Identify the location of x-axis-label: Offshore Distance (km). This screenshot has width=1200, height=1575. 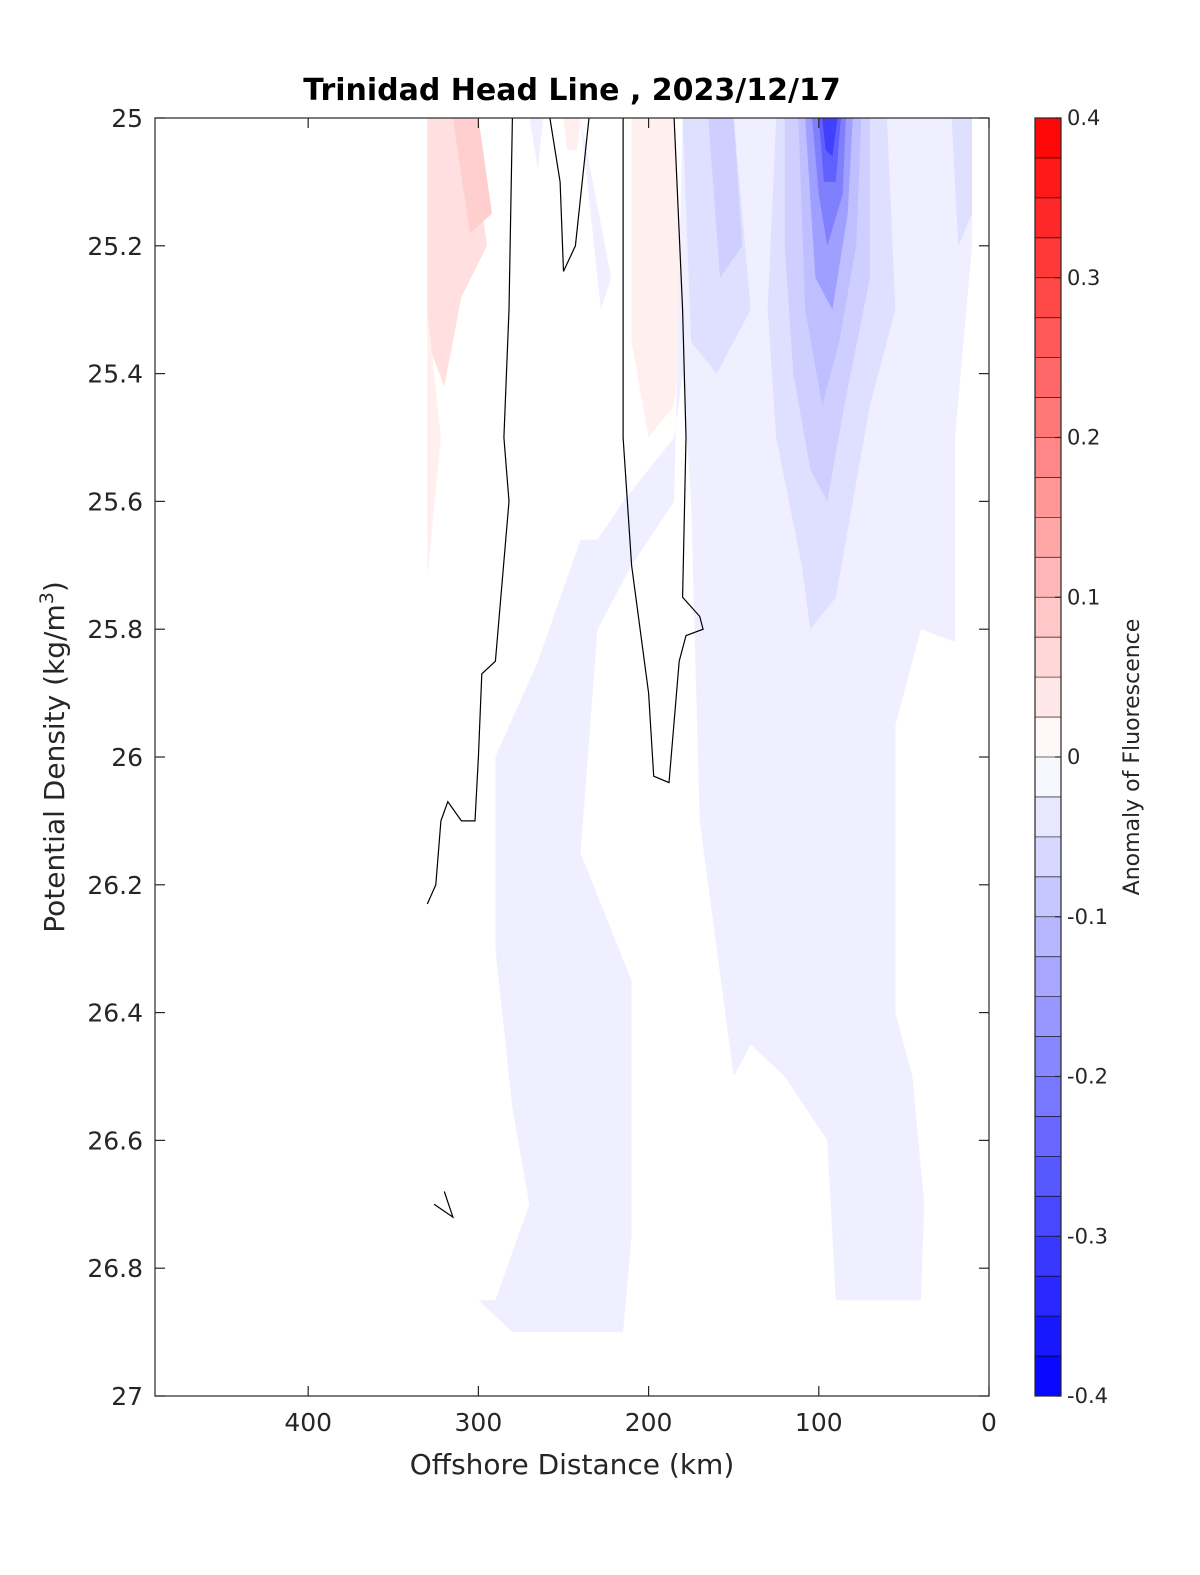
(572, 1464).